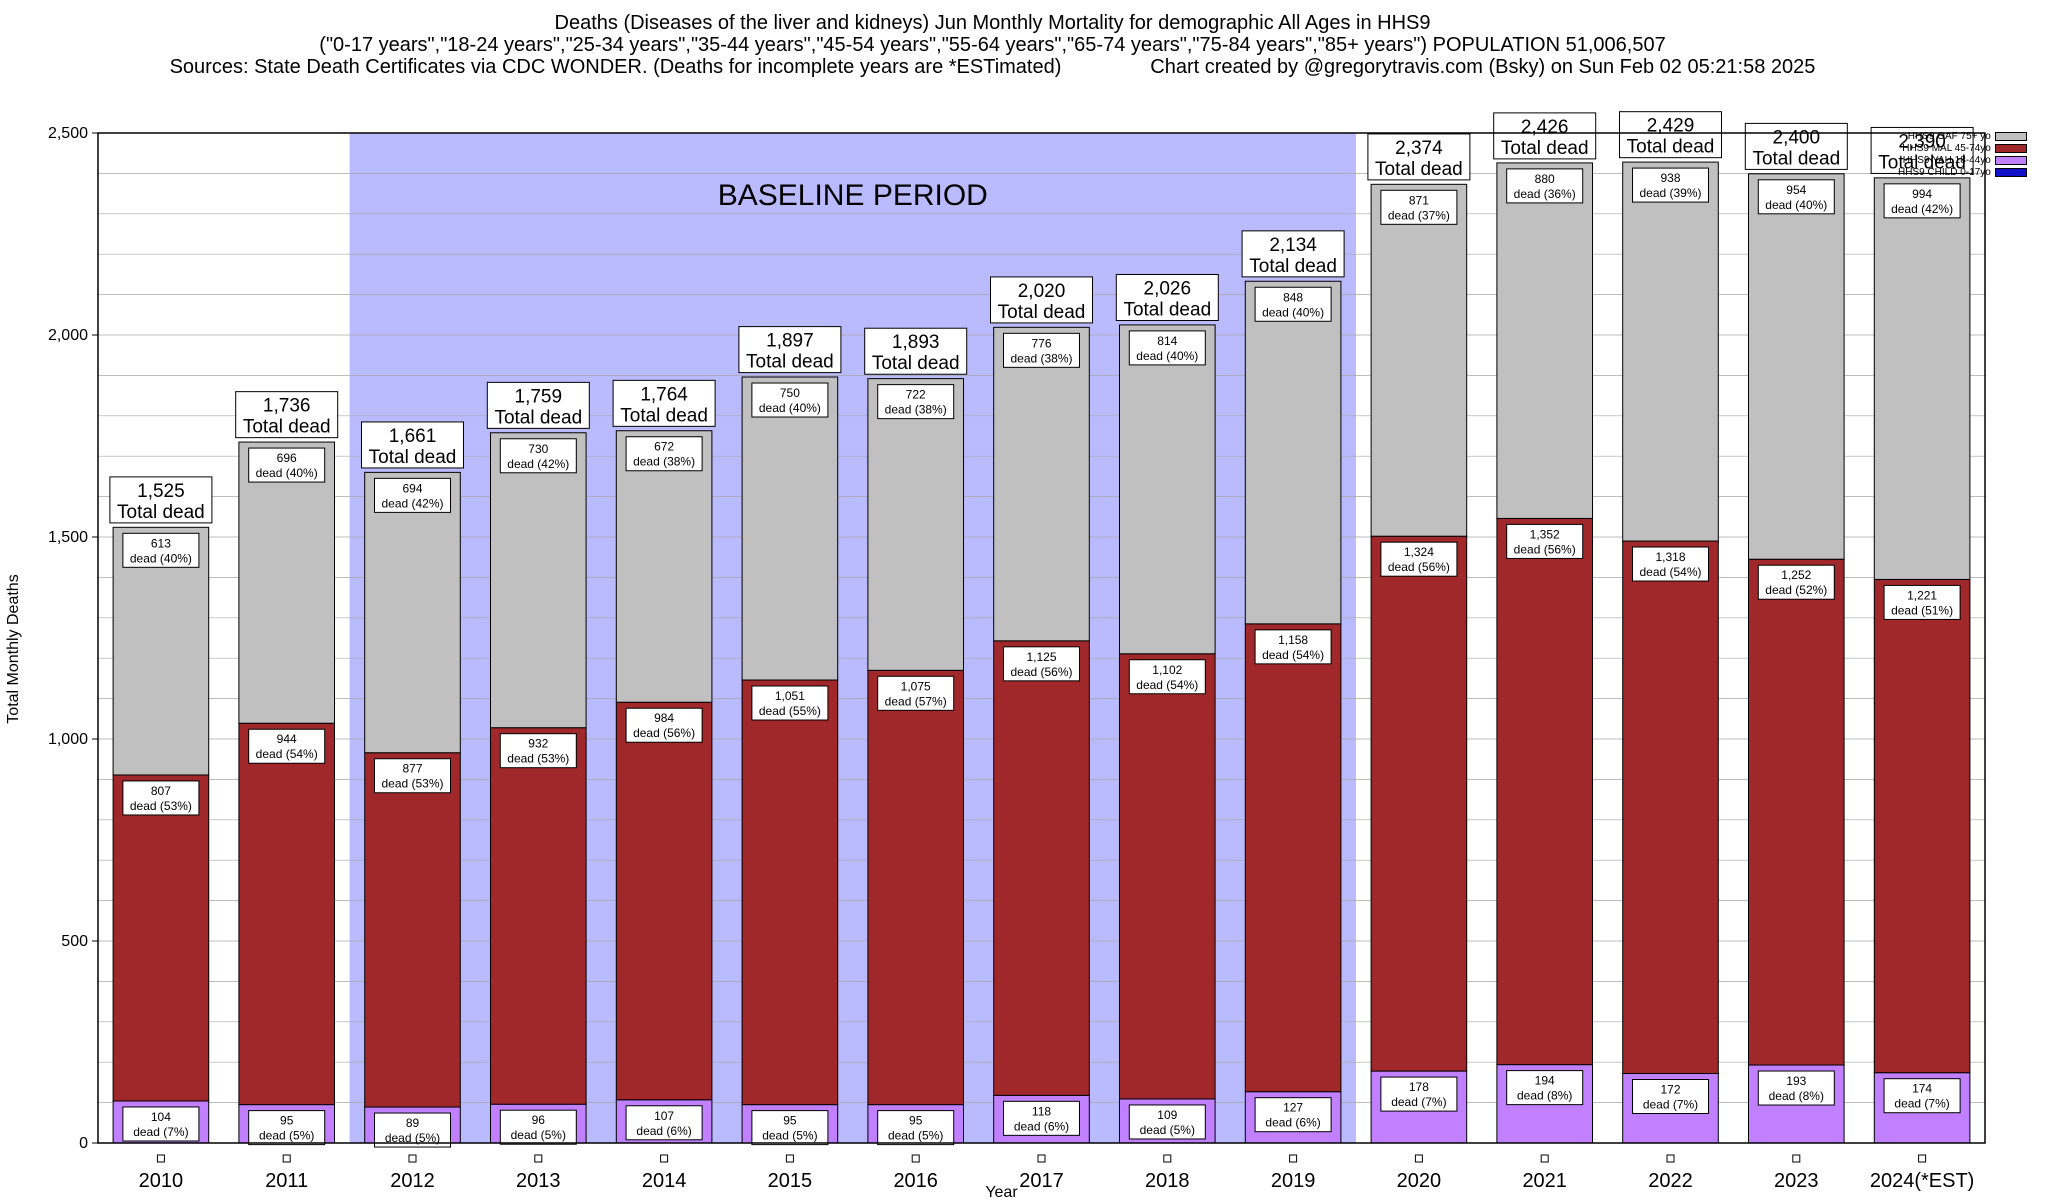 This screenshot has height=1200, width=2048. I want to click on total-value-label: 1,736, so click(287, 406).